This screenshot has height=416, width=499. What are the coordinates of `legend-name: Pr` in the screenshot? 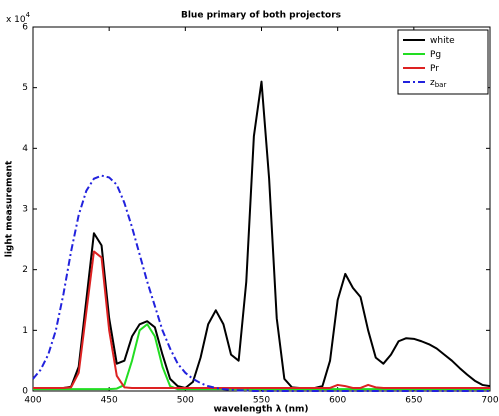 It's located at (434, 69).